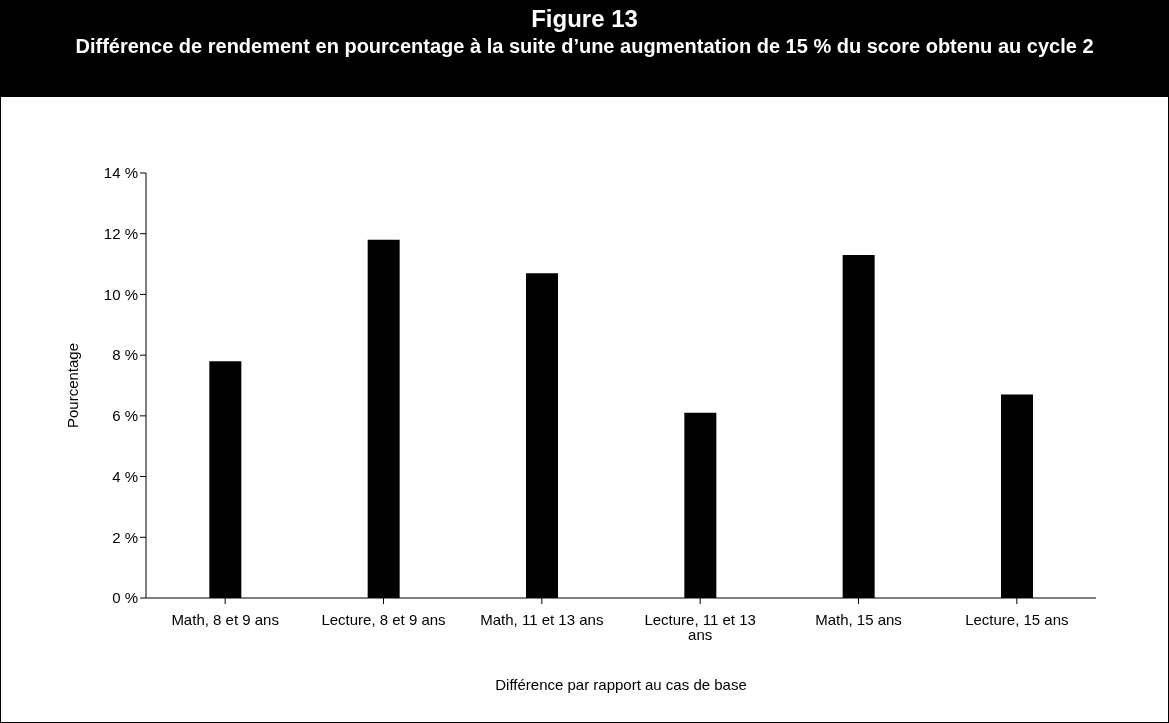 The height and width of the screenshot is (723, 1169). I want to click on y-tick-label: 0 %, so click(125, 598).